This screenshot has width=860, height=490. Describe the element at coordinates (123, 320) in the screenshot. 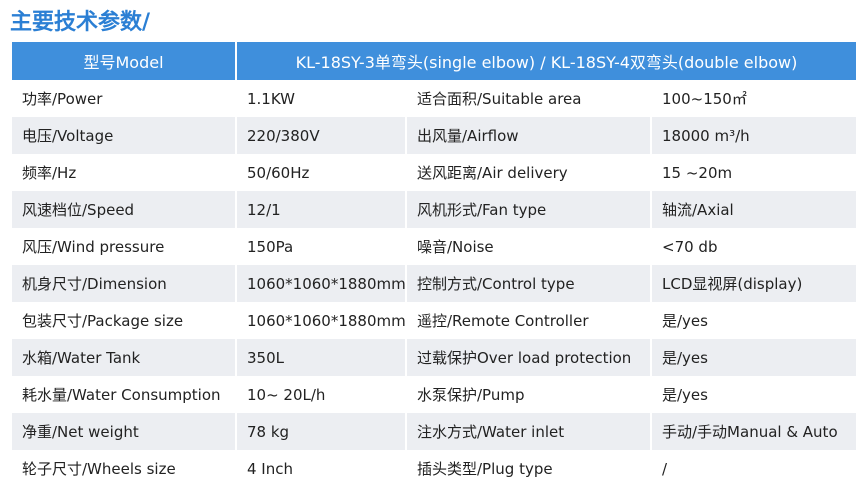

I see `table-cell: 包装尺寸/Package size` at that location.